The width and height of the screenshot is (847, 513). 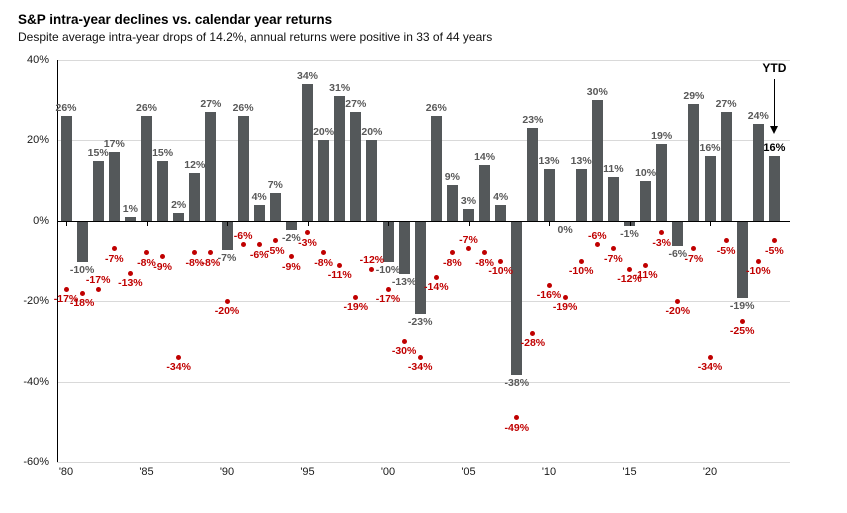 I want to click on x-axis-label: '15, so click(x=629, y=472).